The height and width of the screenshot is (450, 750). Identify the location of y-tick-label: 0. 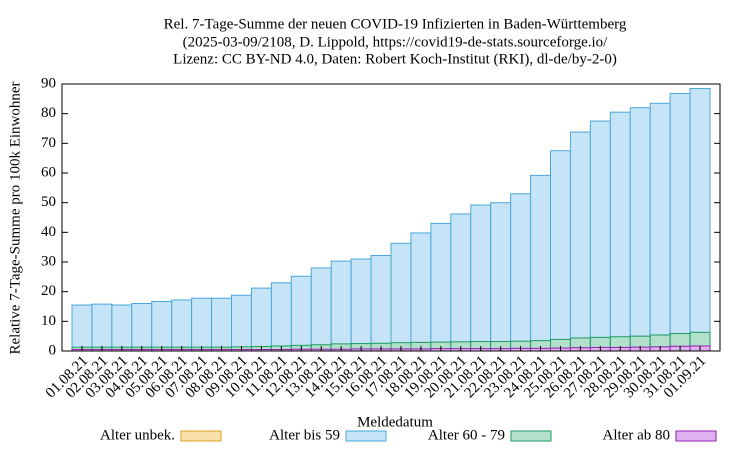
(53, 350).